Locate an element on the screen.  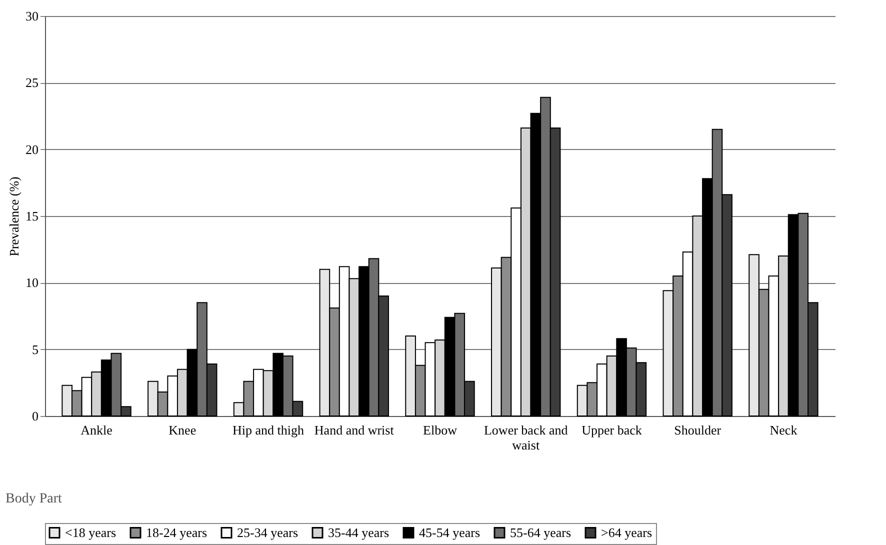
y-axis-title: Prevalence (%) is located at coordinates (14, 216).